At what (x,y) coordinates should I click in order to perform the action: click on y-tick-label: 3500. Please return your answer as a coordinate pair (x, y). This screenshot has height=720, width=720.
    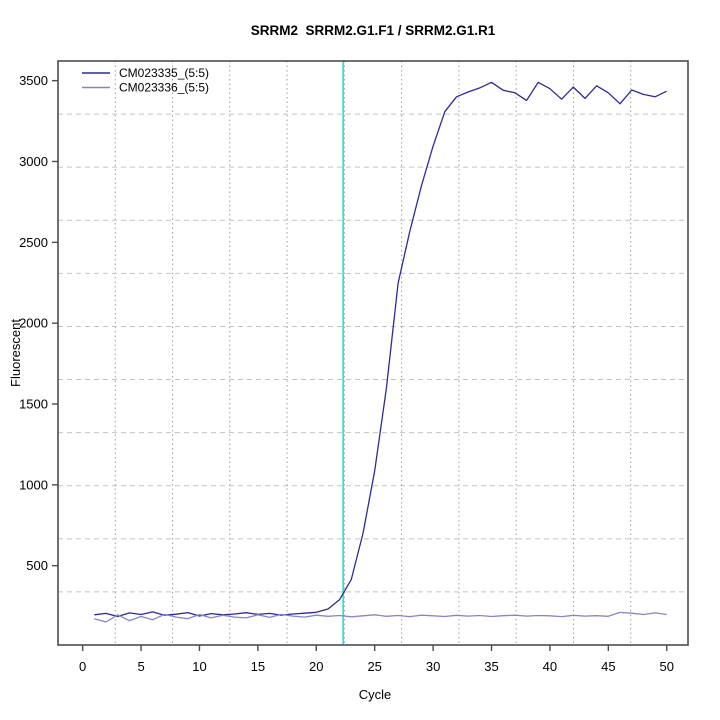
    Looking at the image, I should click on (33, 80).